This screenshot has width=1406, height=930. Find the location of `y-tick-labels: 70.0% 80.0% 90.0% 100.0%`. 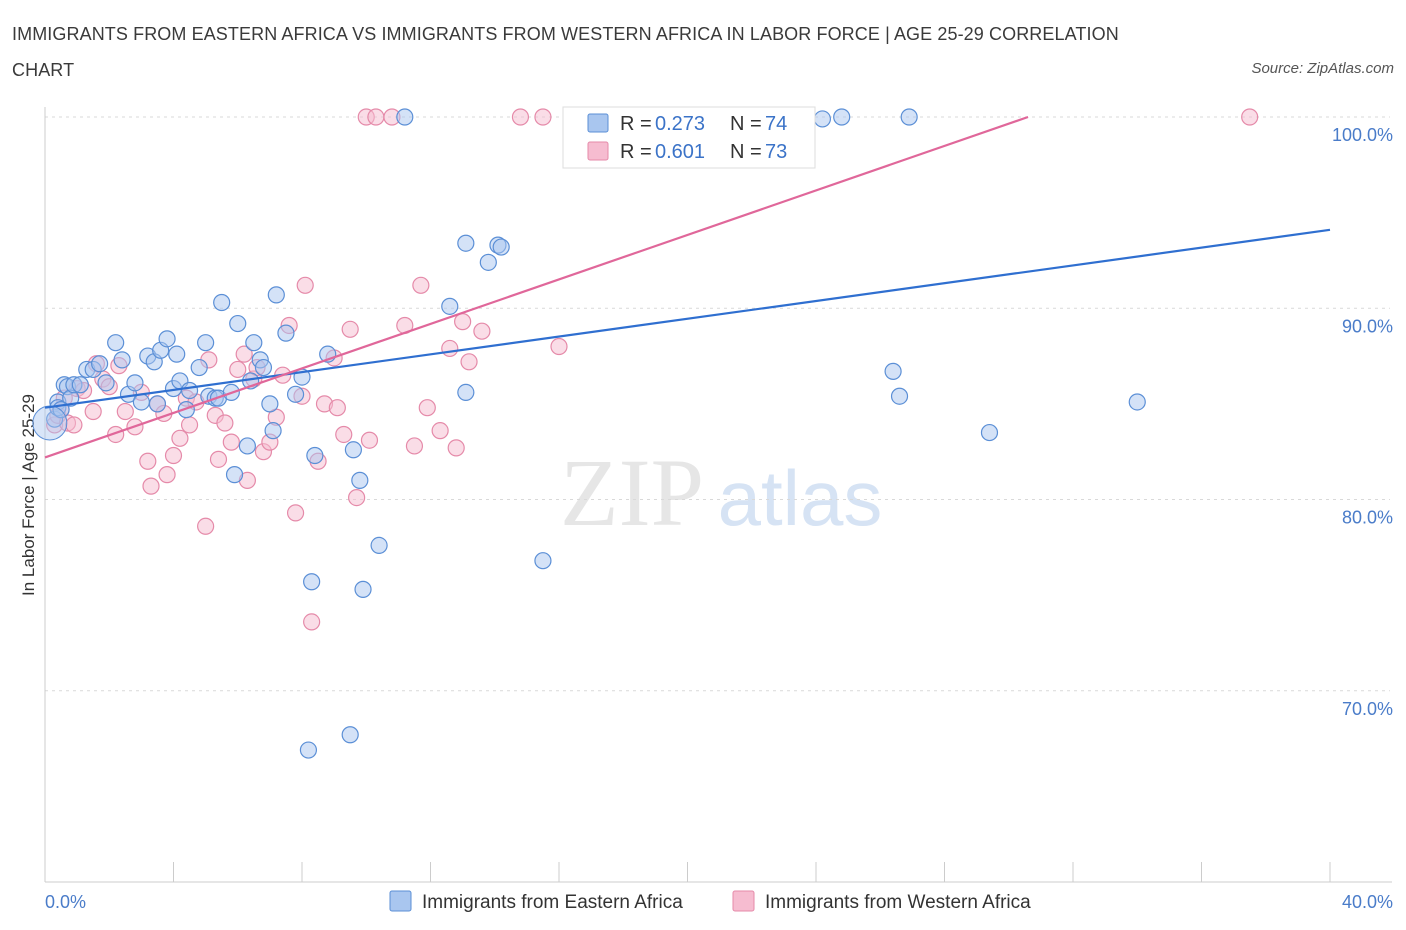

y-tick-labels: 70.0% 80.0% 90.0% 100.0% is located at coordinates (1362, 422).